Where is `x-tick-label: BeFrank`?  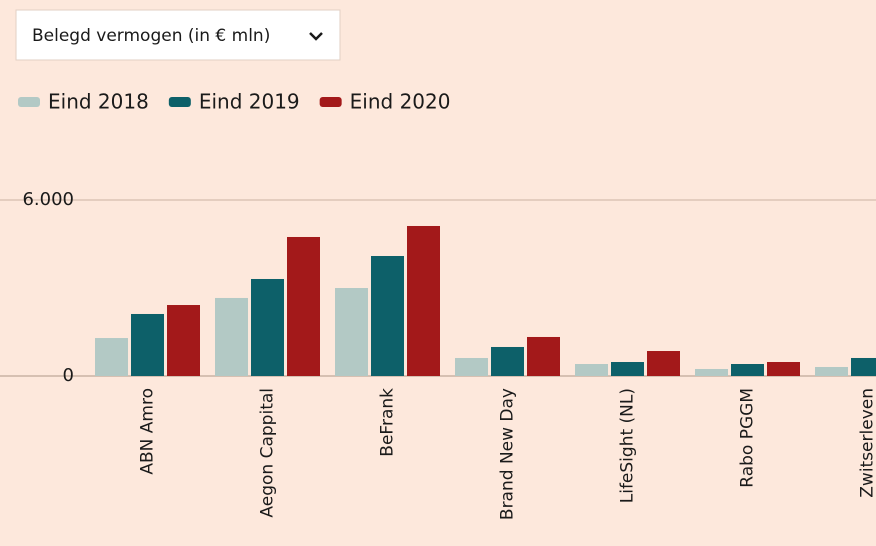
x-tick-label: BeFrank is located at coordinates (388, 422).